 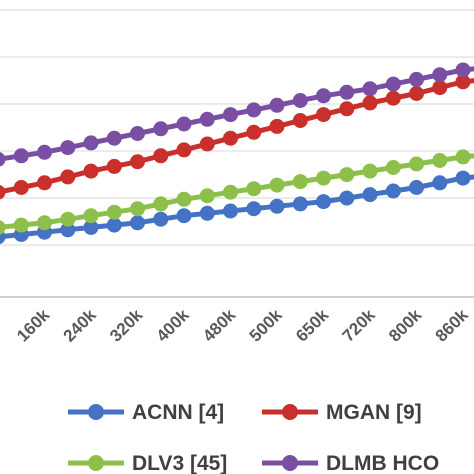 I want to click on x-tick-label: 860k, so click(x=452, y=325).